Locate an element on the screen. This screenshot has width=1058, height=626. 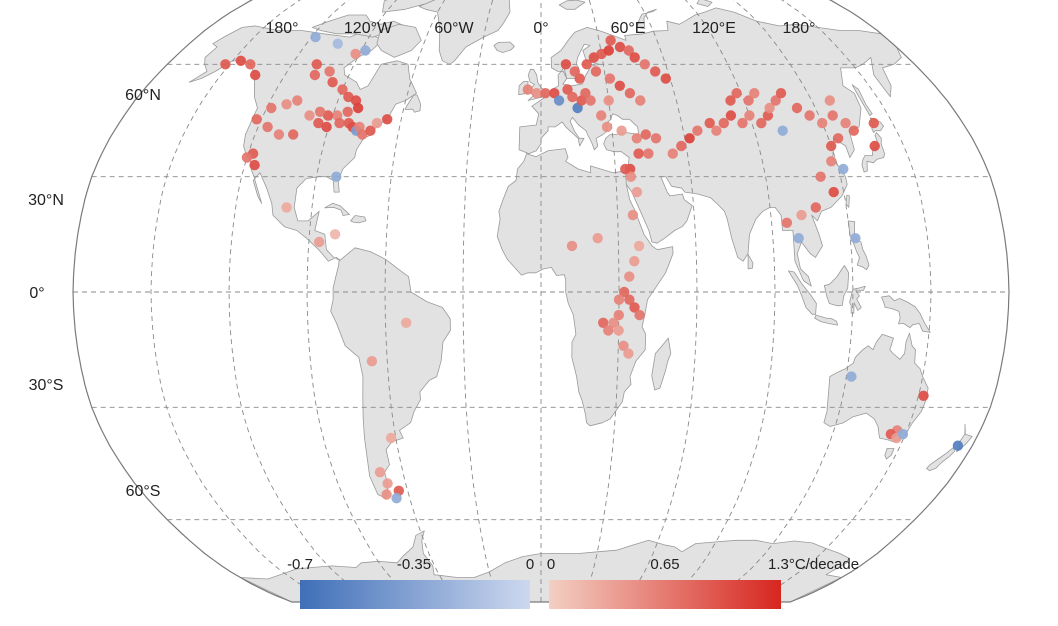
colorbar-negative is located at coordinates (415, 594).